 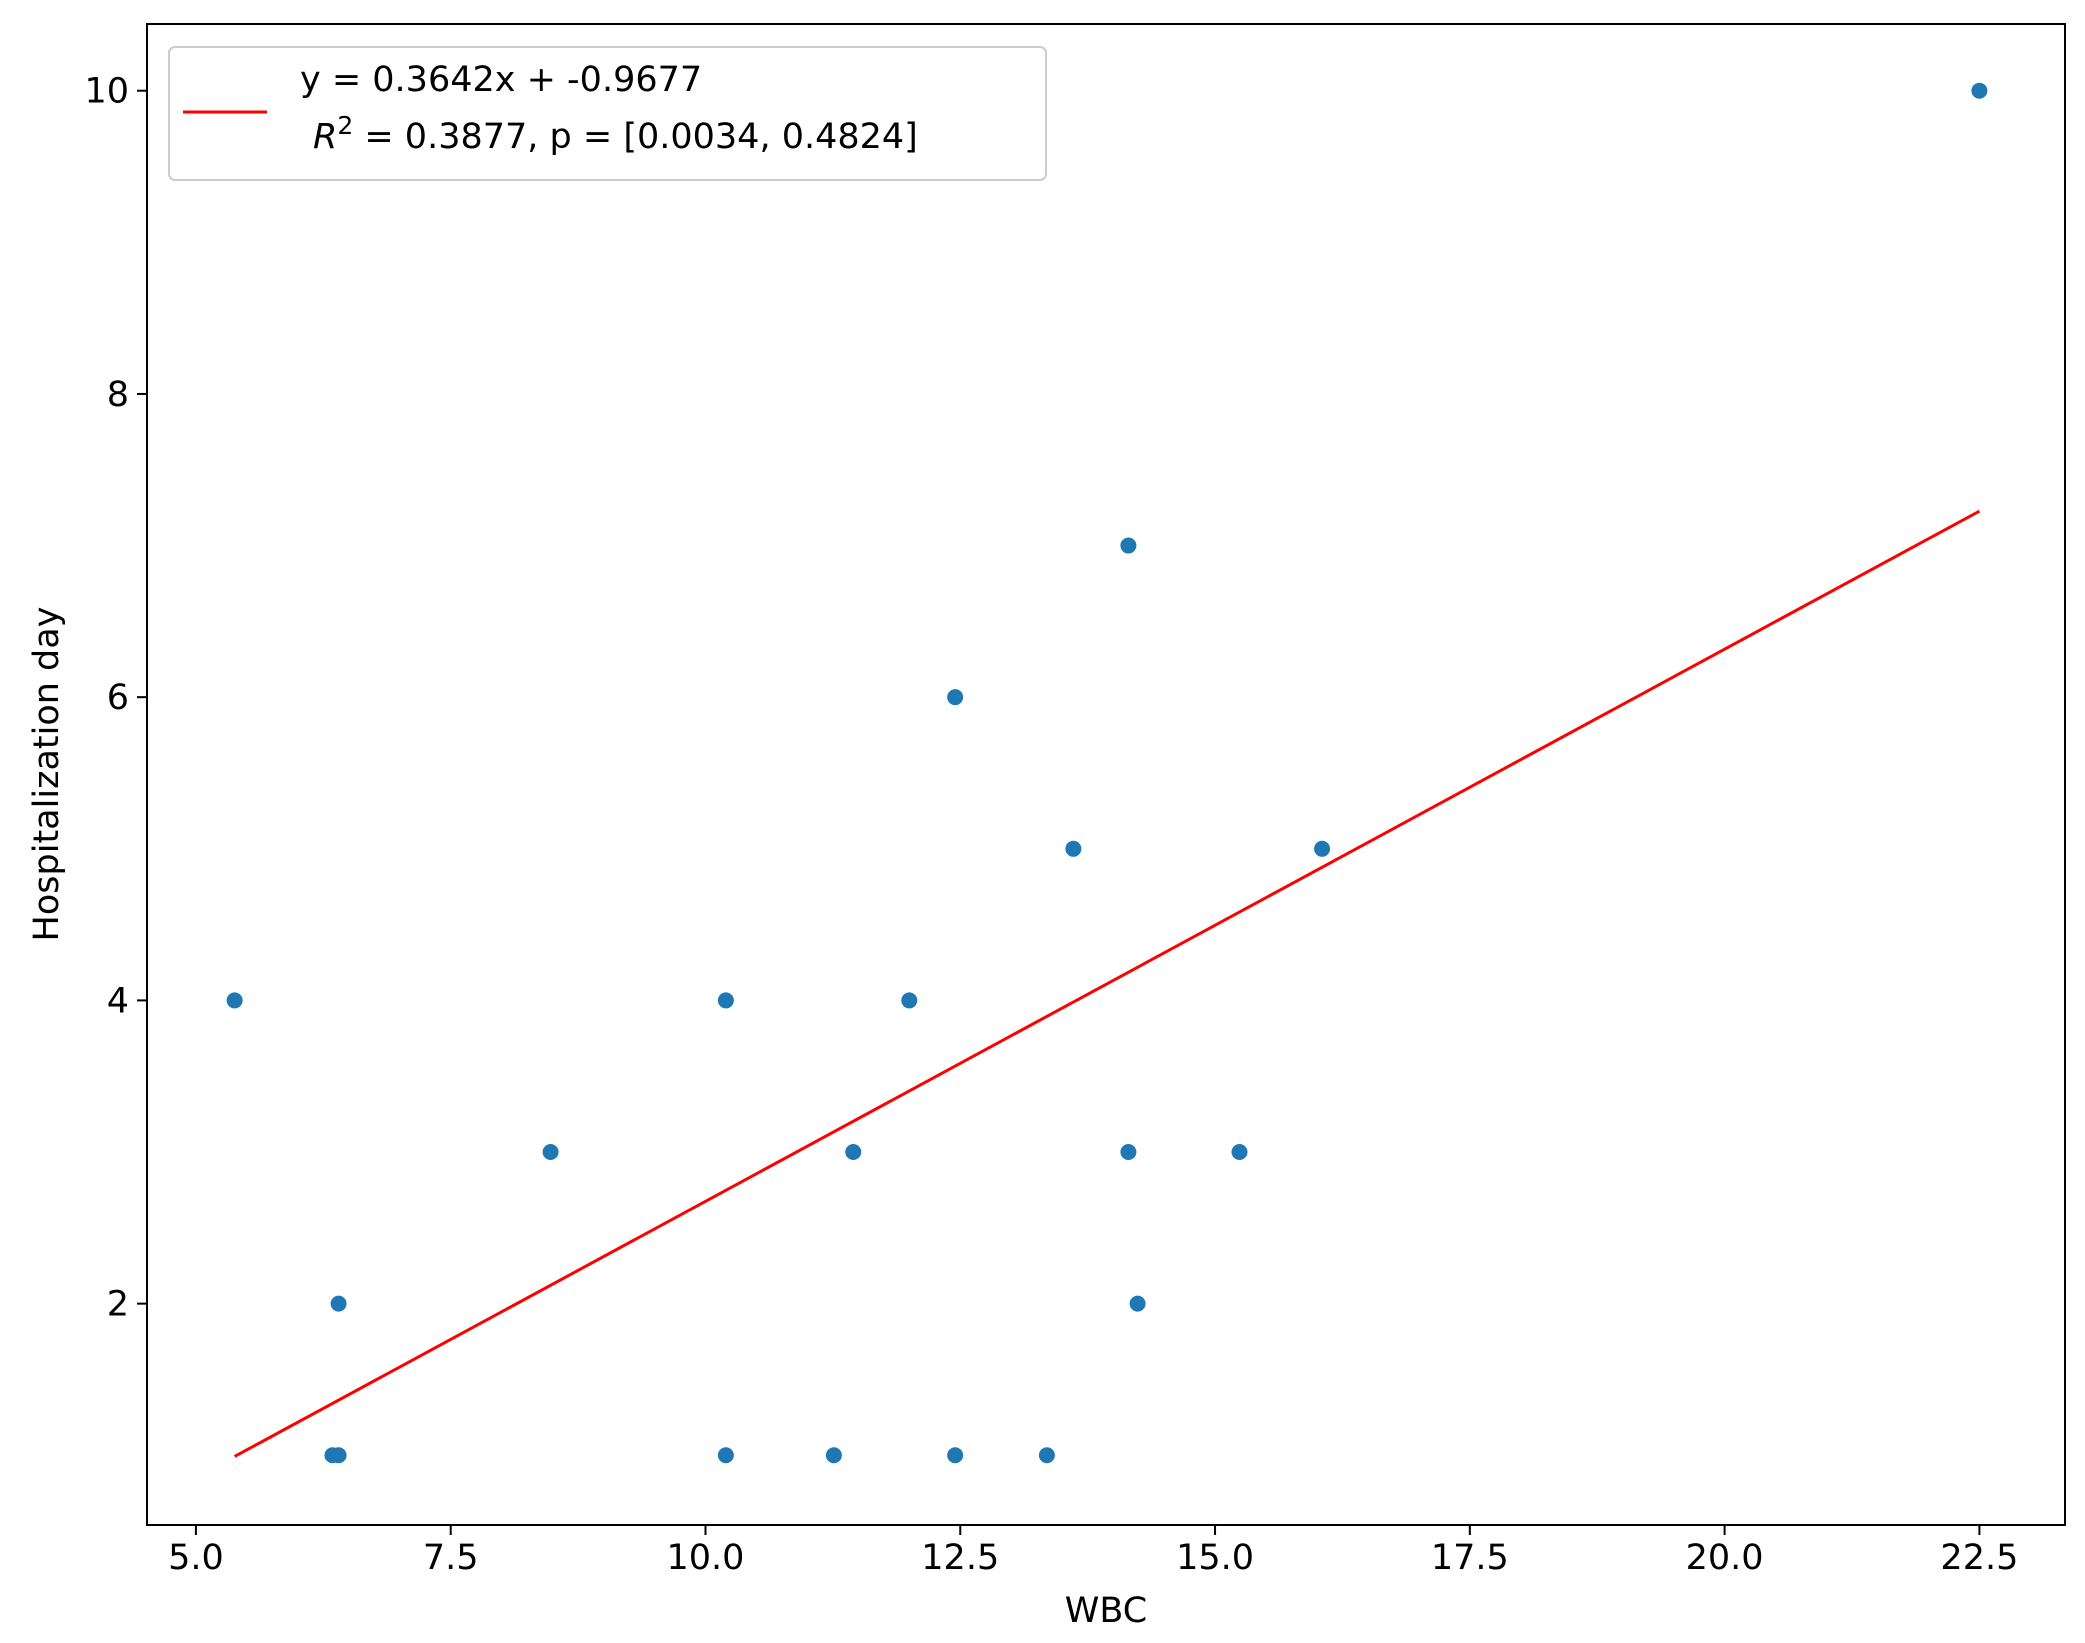 I want to click on legend-label: y = 0.3642x + -0.9677, so click(x=501, y=80).